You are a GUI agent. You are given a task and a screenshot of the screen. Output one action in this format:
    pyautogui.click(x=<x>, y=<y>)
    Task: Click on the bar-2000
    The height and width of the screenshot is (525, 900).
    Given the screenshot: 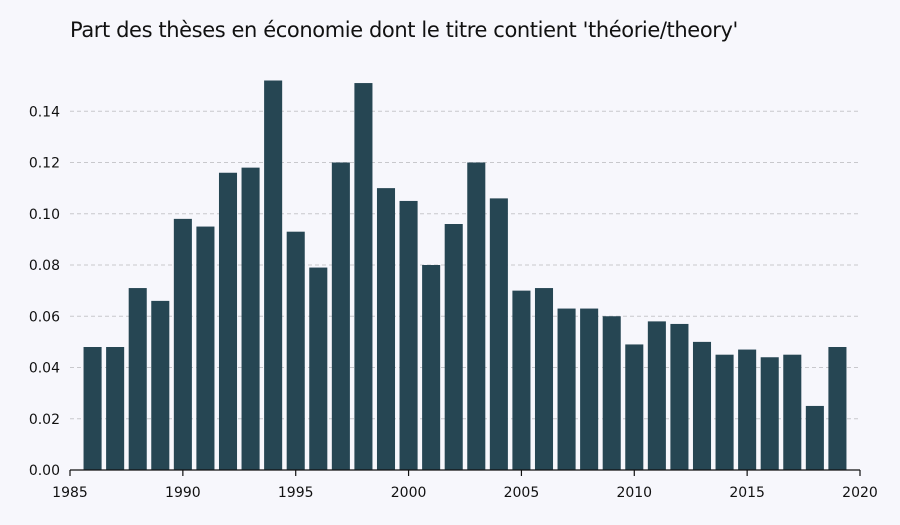 What is the action you would take?
    pyautogui.click(x=408, y=335)
    